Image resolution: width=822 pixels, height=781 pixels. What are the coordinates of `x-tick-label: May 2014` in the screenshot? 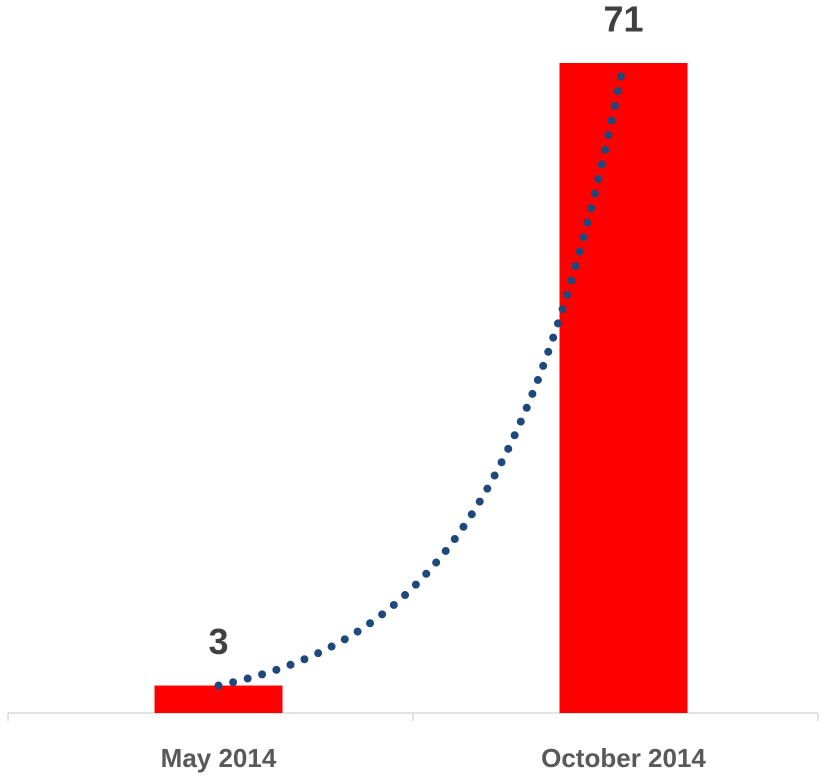 It's located at (219, 758).